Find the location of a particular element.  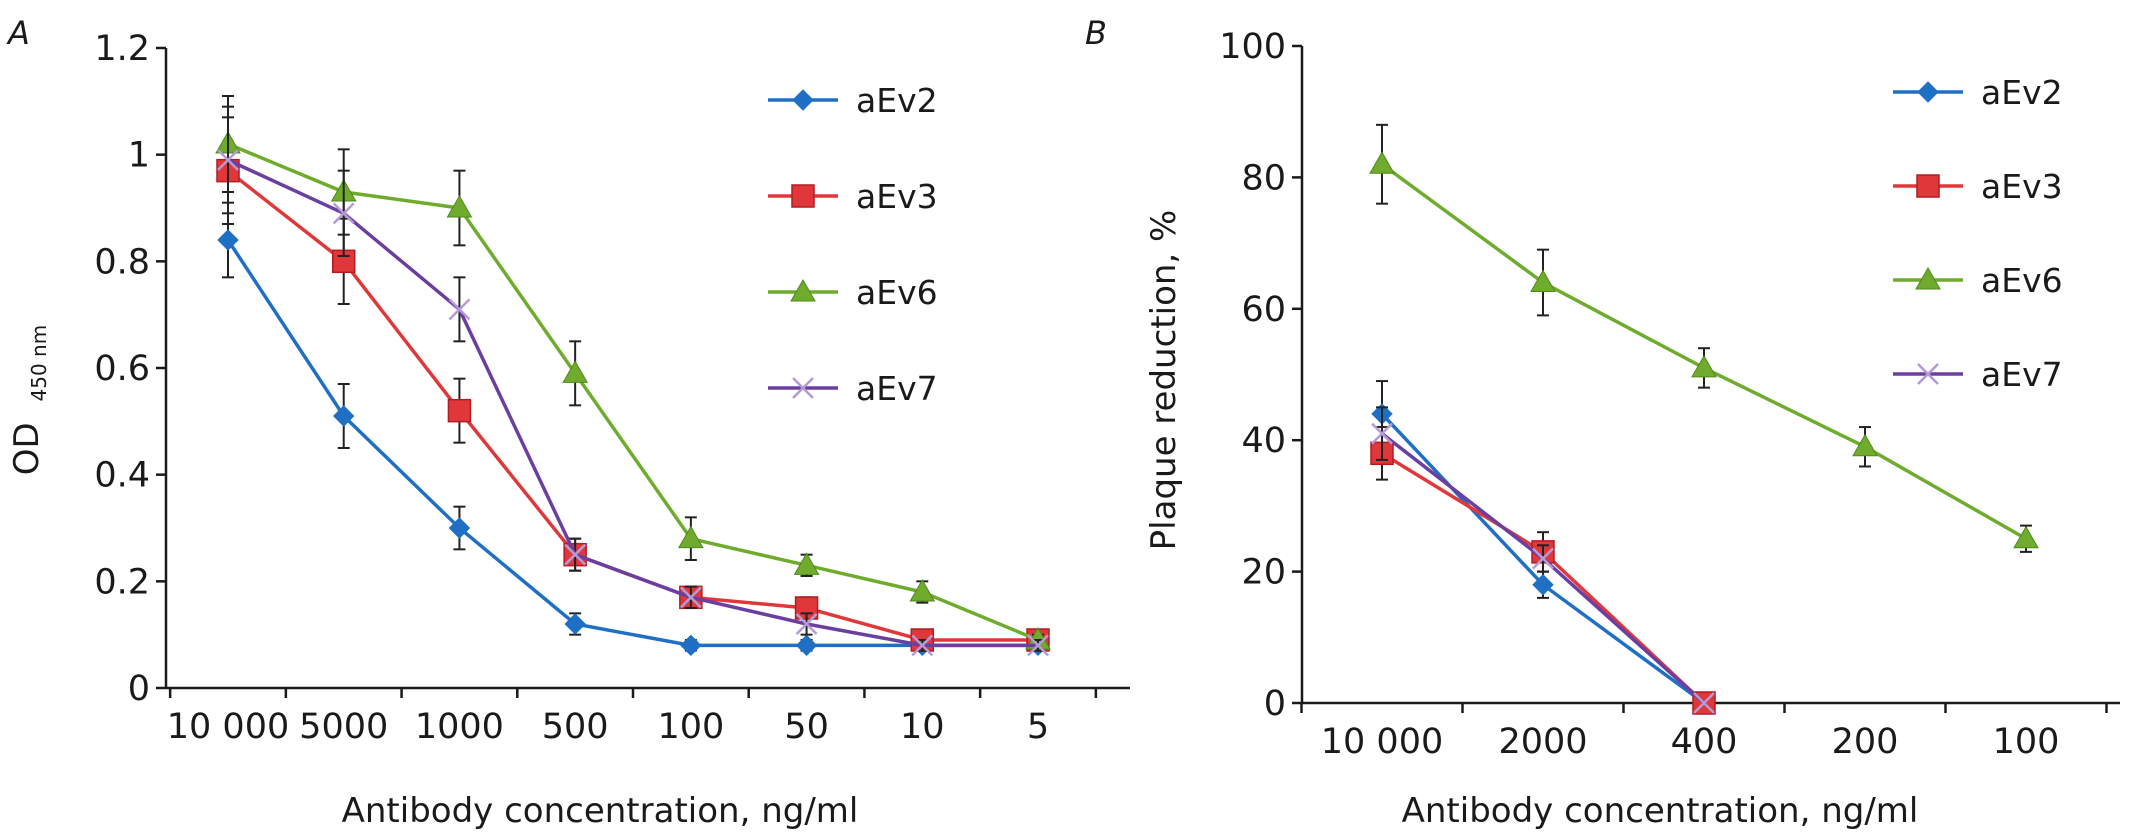

svg-text: OD 450 nm is located at coordinates (29, 400).